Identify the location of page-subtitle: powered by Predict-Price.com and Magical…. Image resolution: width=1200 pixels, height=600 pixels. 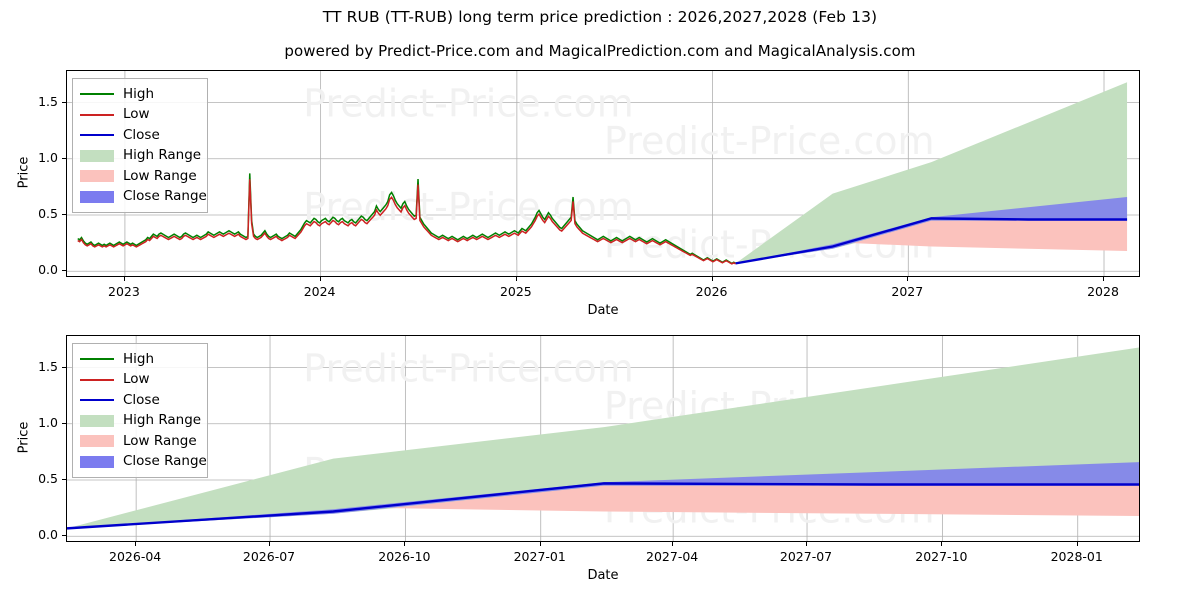
(600, 51).